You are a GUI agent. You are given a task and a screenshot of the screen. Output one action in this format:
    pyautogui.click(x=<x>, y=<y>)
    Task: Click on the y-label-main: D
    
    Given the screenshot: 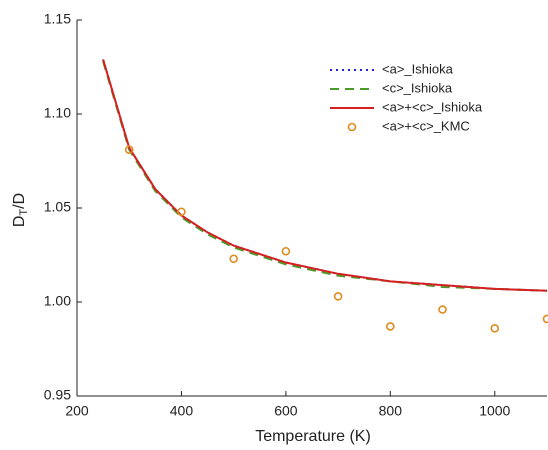 What is the action you would take?
    pyautogui.click(x=19, y=222)
    